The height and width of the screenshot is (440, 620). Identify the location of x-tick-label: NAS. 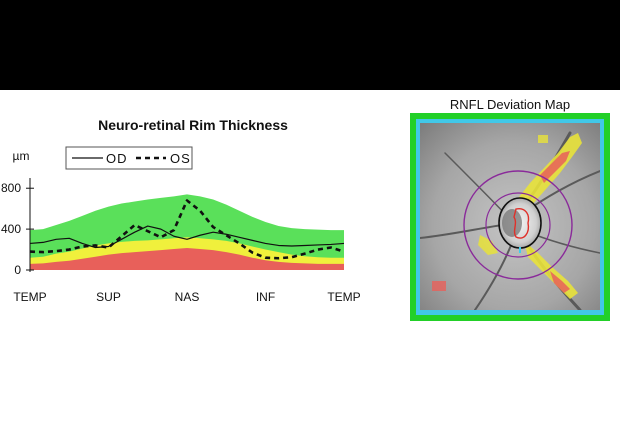
(187, 297).